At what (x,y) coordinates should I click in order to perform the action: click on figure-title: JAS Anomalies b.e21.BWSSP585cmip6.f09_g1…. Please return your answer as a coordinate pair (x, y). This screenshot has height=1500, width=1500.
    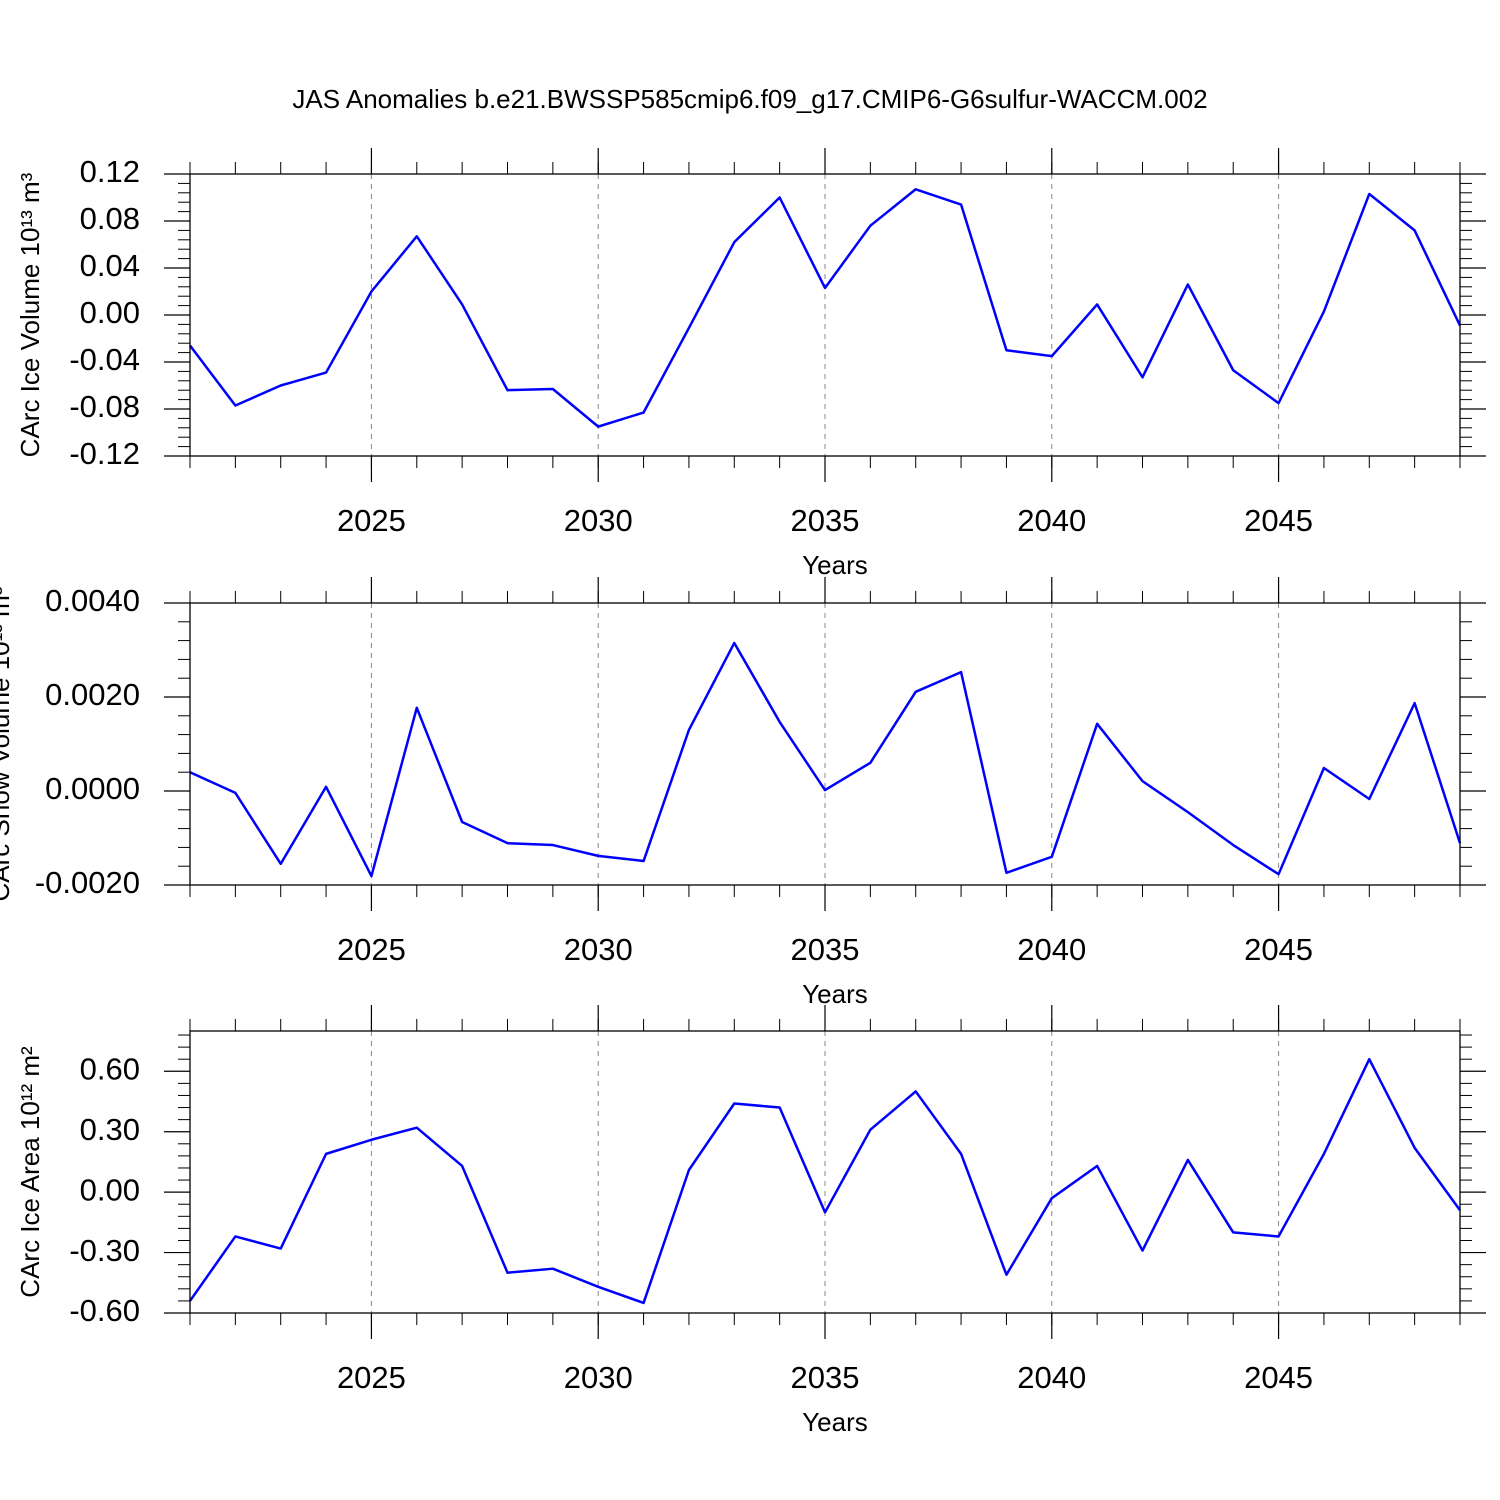
    Looking at the image, I should click on (749, 99).